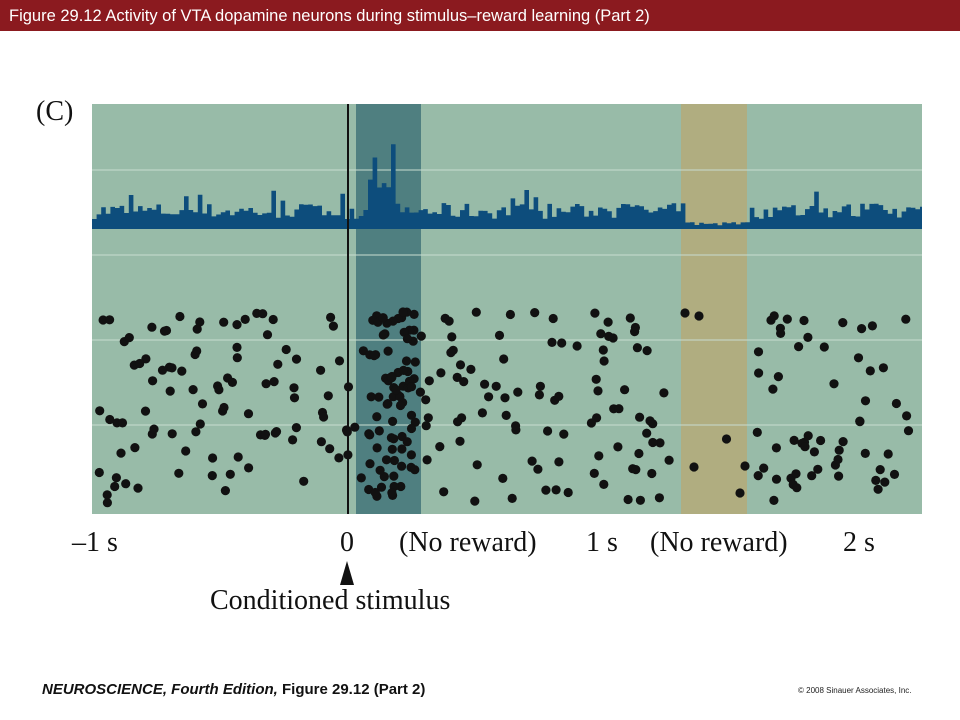 The height and width of the screenshot is (720, 960). Describe the element at coordinates (95, 542) in the screenshot. I see `axis-label-minus-1s: –1 s` at that location.